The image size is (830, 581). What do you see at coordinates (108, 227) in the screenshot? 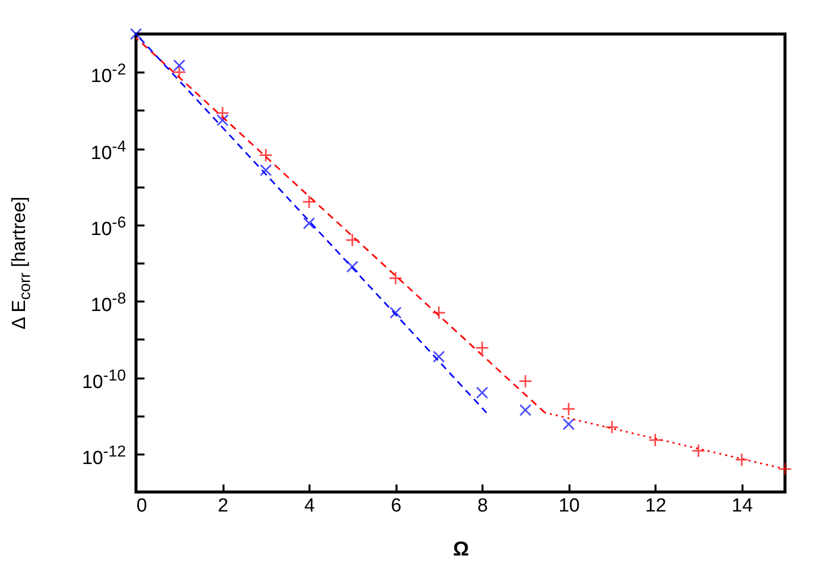
I see `y-tick-label: 10$^{-6}$` at bounding box center [108, 227].